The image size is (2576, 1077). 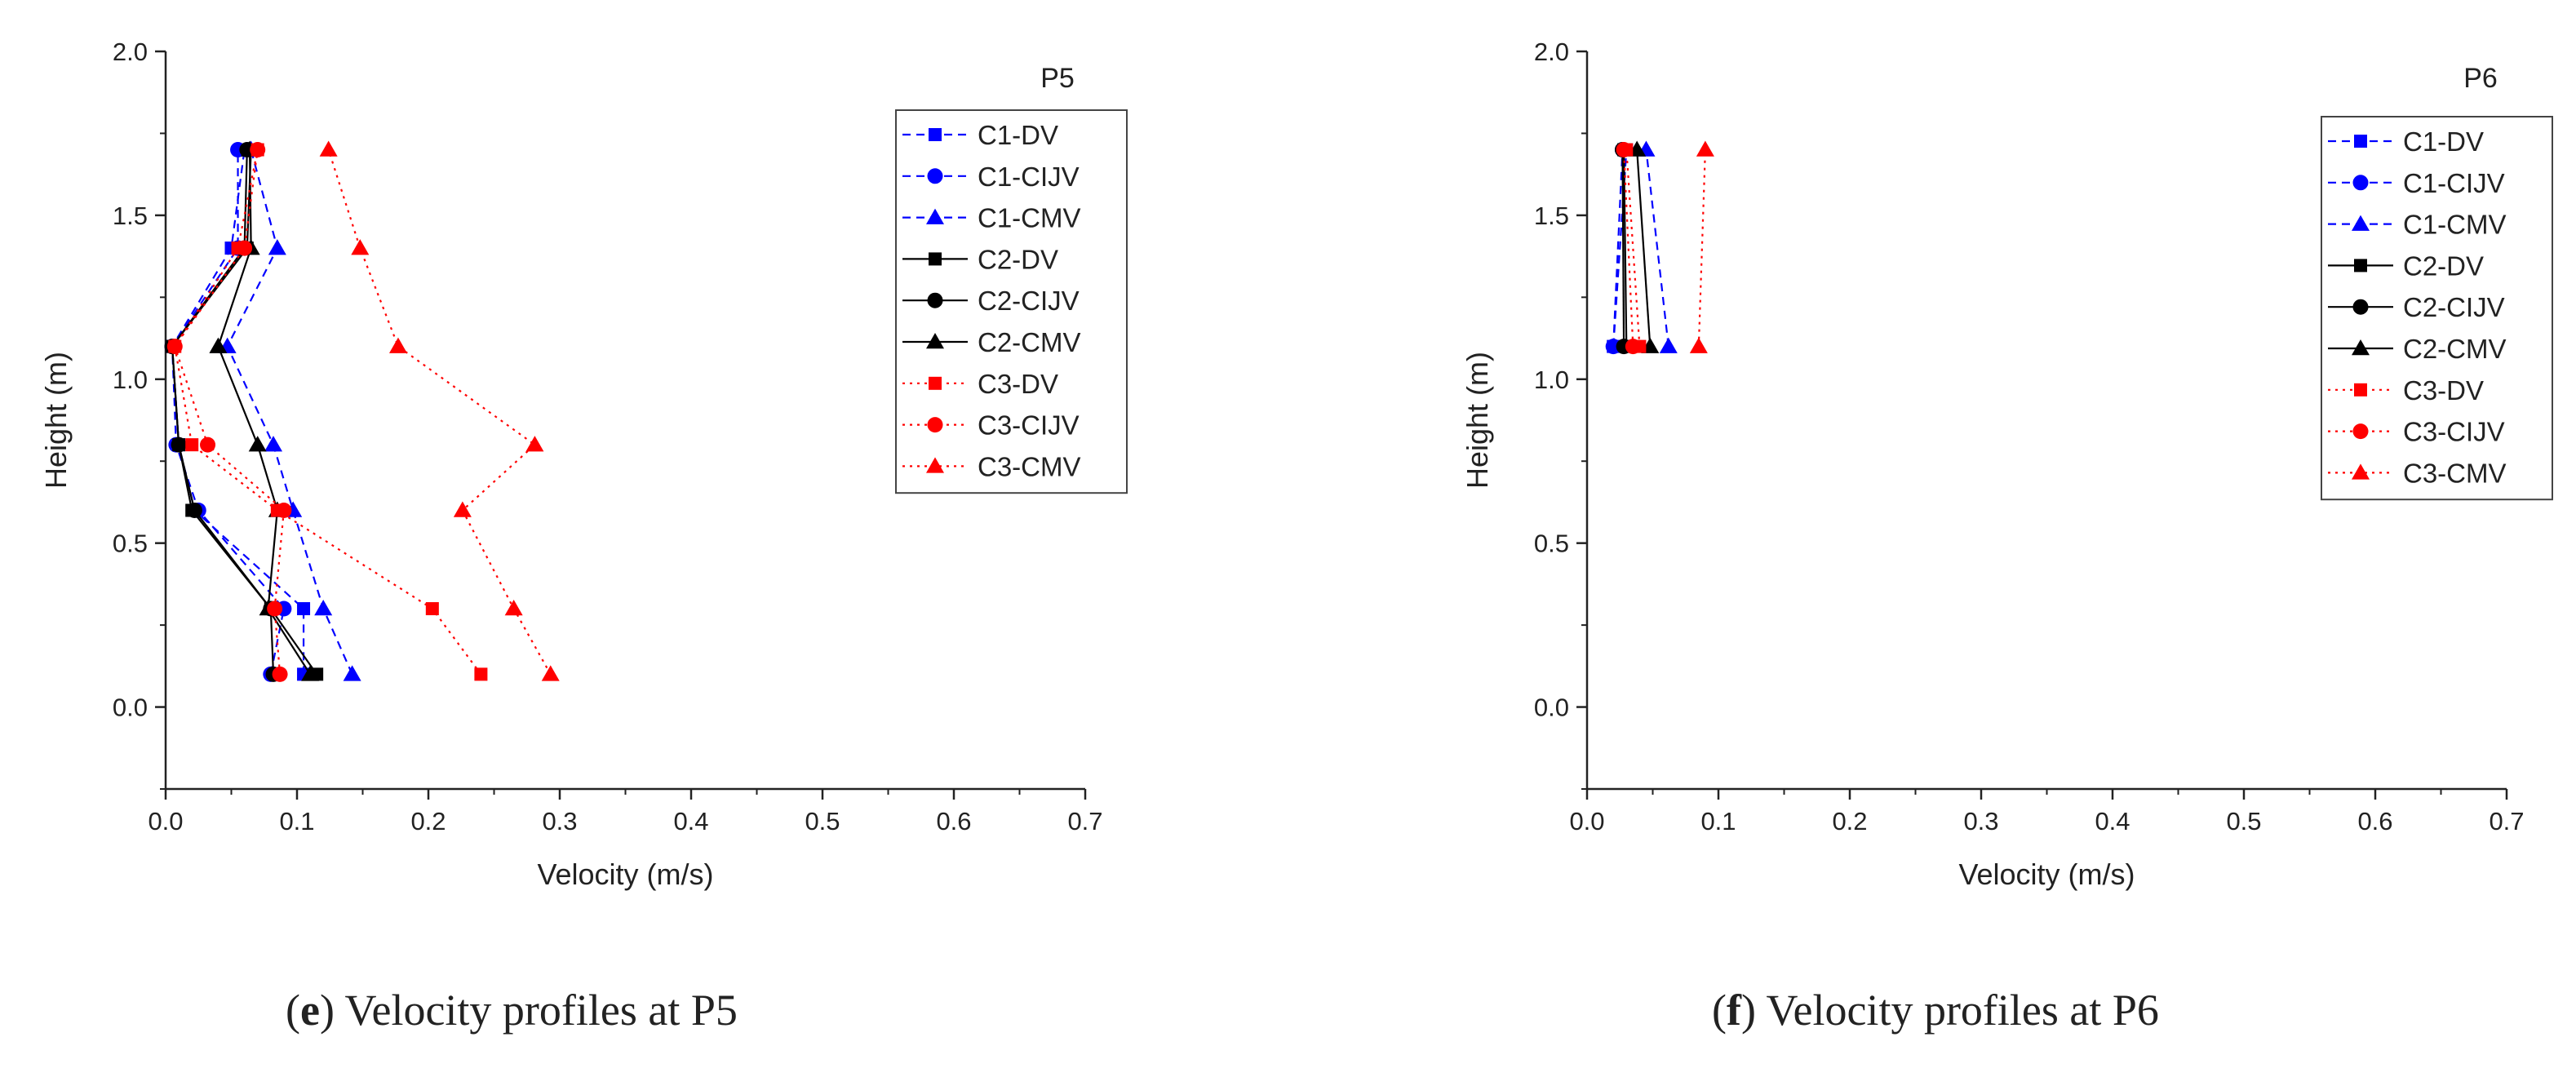 What do you see at coordinates (1029, 425) in the screenshot?
I see `legend-label: C3-CIJV` at bounding box center [1029, 425].